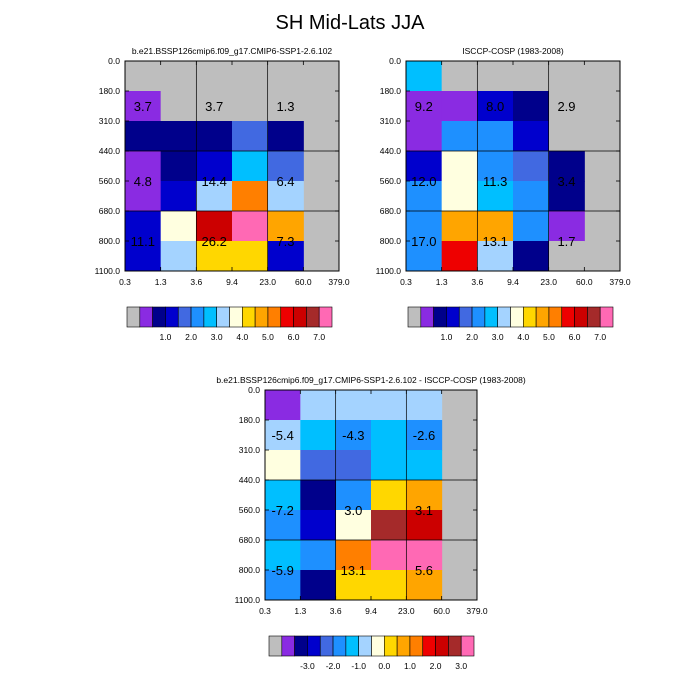 The height and width of the screenshot is (700, 700). Describe the element at coordinates (285, 241) in the screenshot. I see `data-label: 7.3` at that location.